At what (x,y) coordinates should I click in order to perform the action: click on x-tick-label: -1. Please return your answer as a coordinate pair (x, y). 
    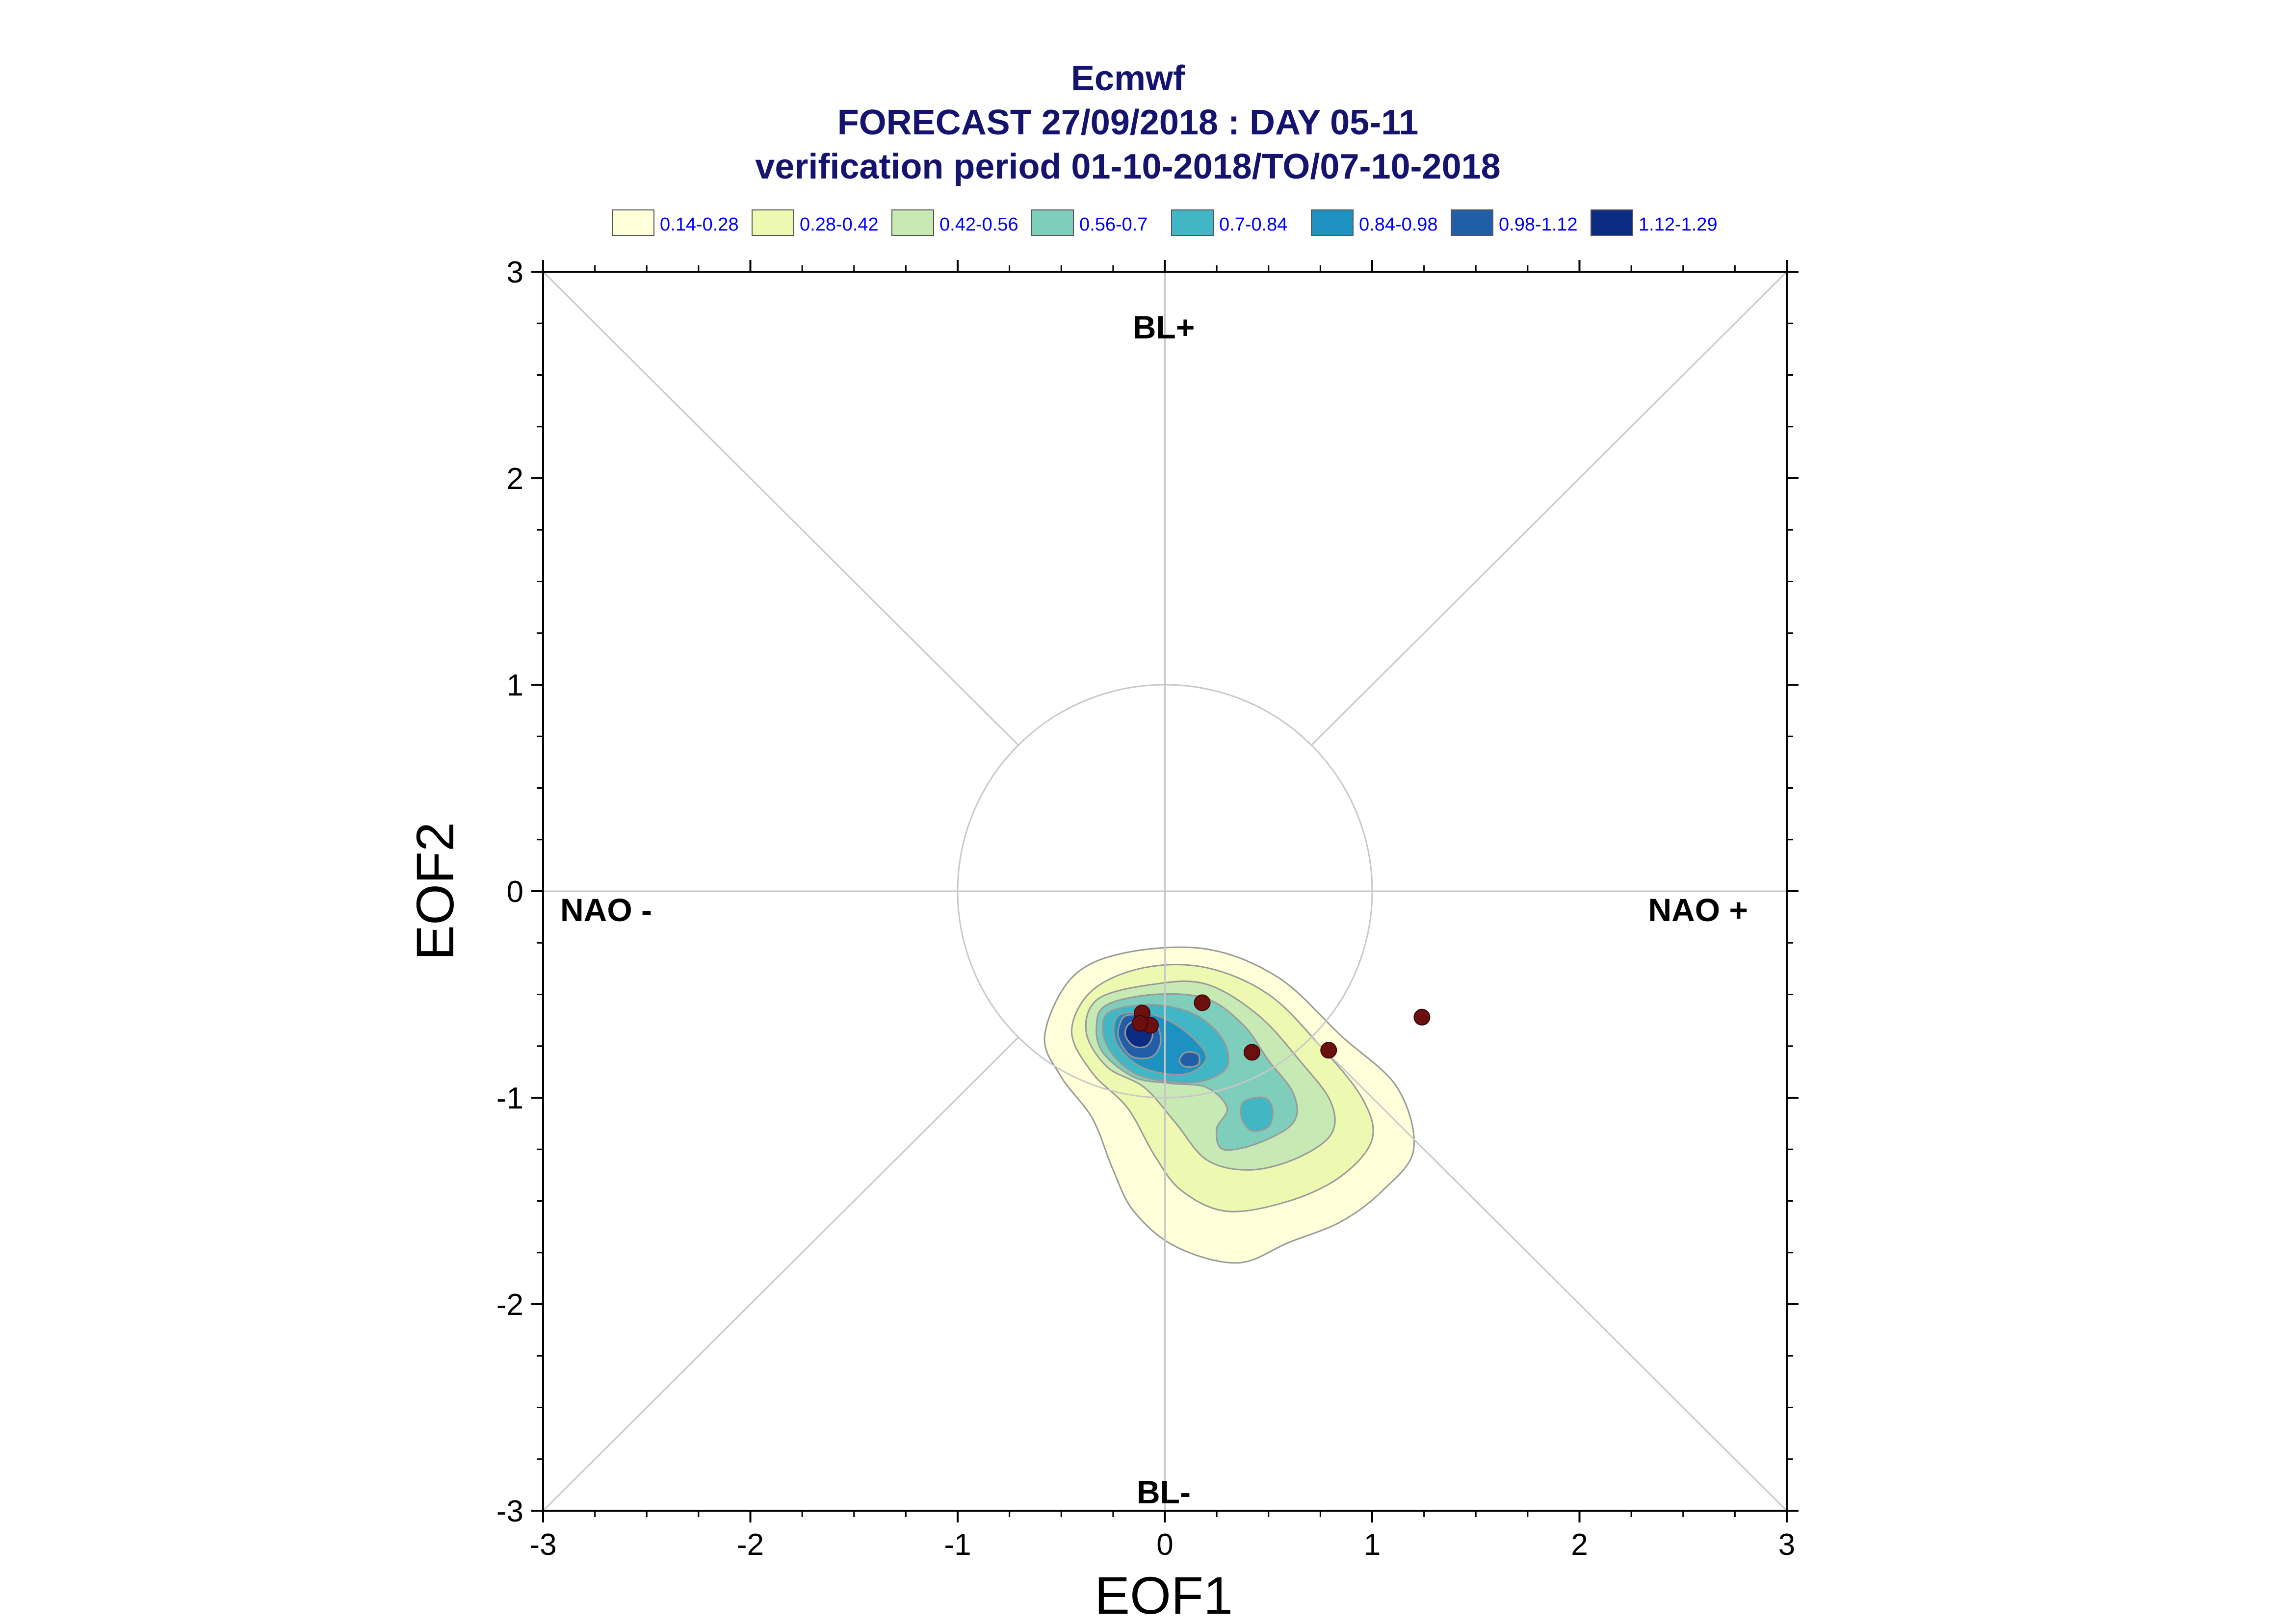
    Looking at the image, I should click on (958, 1545).